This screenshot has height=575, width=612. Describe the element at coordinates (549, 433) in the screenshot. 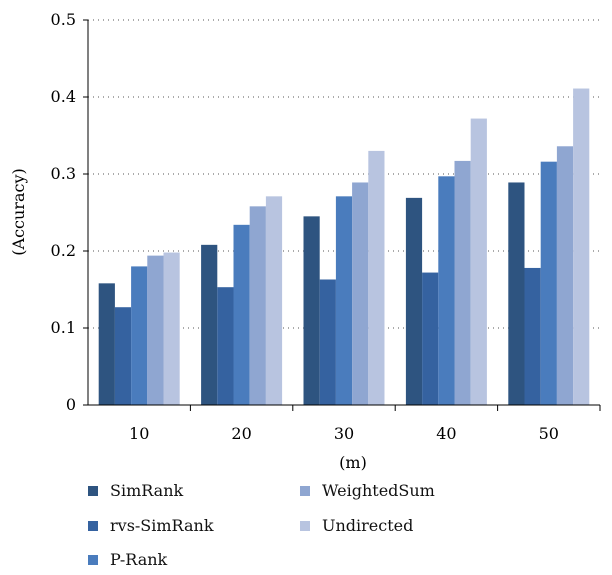

I see `x-tick-label: 50` at that location.